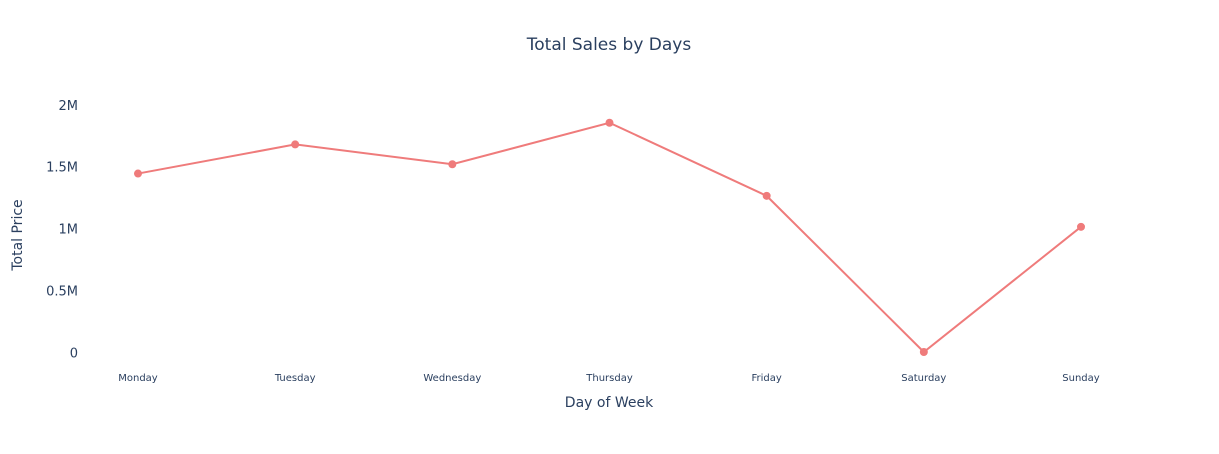 Image resolution: width=1219 pixels, height=454 pixels. I want to click on data-point-saturday, so click(923, 351).